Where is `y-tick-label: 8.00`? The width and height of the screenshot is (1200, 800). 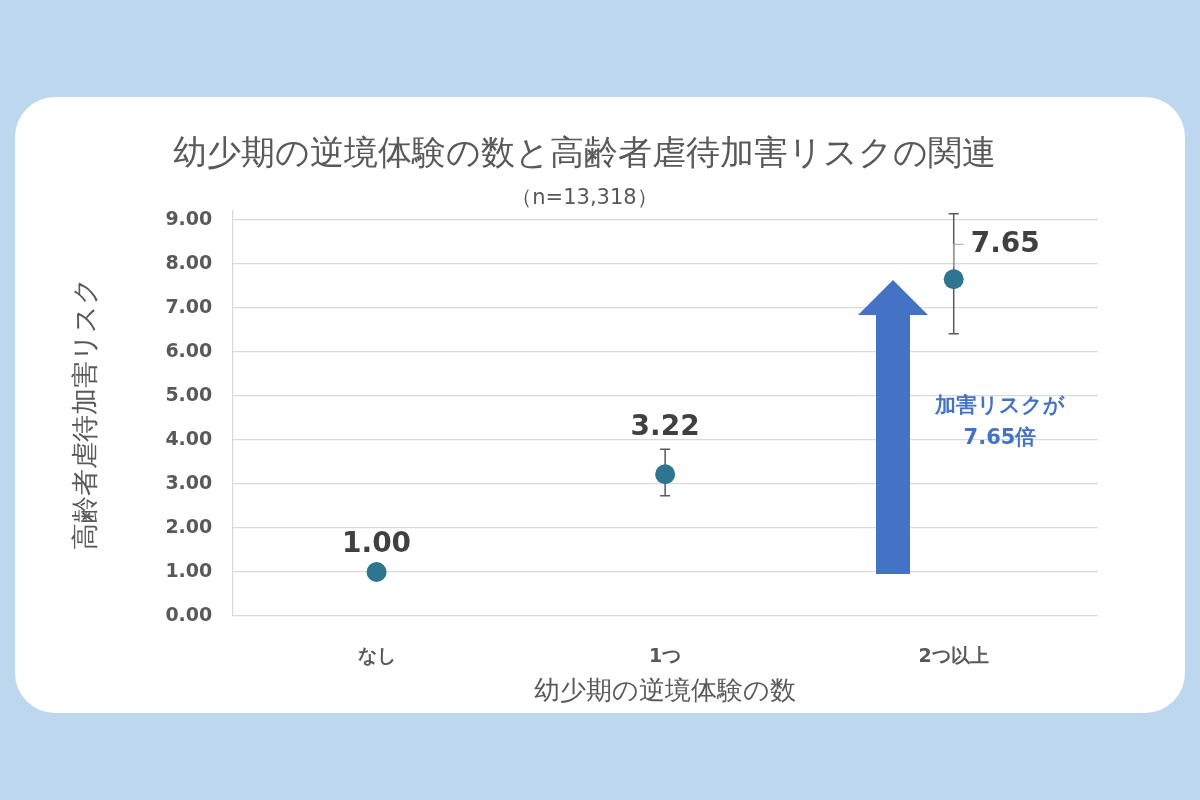
y-tick-label: 8.00 is located at coordinates (189, 261).